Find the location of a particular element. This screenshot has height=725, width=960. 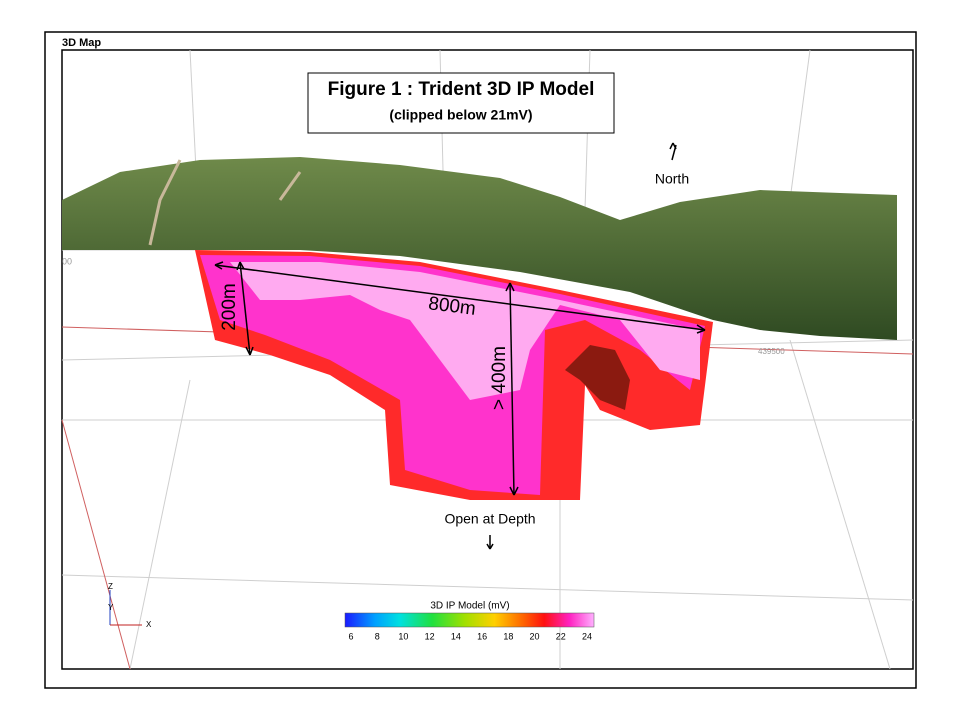

grid-label: 439500 is located at coordinates (771, 351).